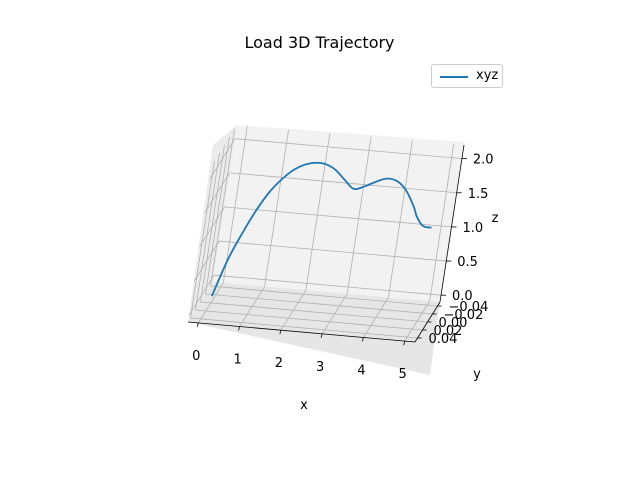 Image resolution: width=639 pixels, height=479 pixels. What do you see at coordinates (469, 307) in the screenshot?
I see `y-tick-label: −0.04` at bounding box center [469, 307].